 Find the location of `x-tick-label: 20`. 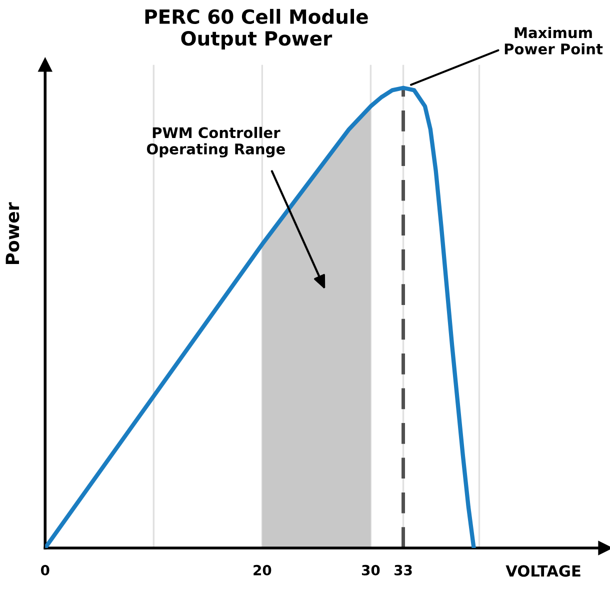

x-tick-label: 20 is located at coordinates (263, 570).